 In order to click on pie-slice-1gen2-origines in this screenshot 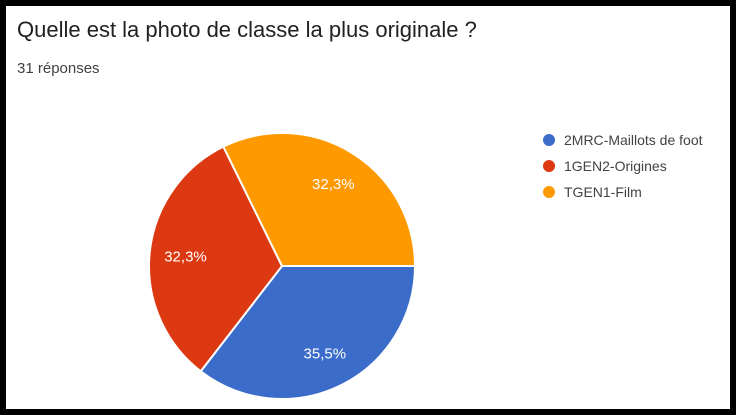, I will do `click(215, 259)`.